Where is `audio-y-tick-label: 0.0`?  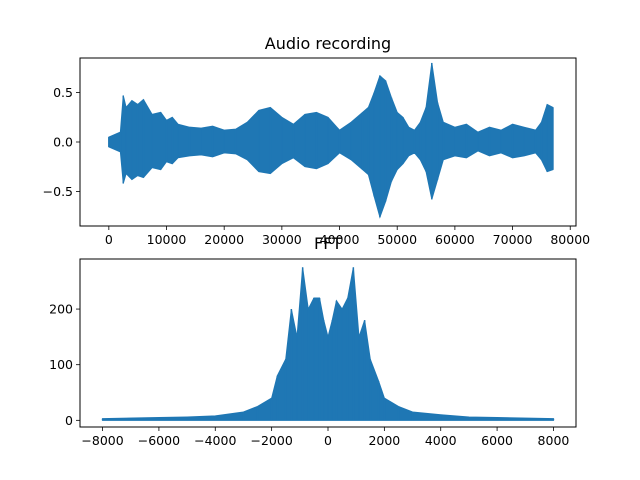 audio-y-tick-label: 0.0 is located at coordinates (63, 142).